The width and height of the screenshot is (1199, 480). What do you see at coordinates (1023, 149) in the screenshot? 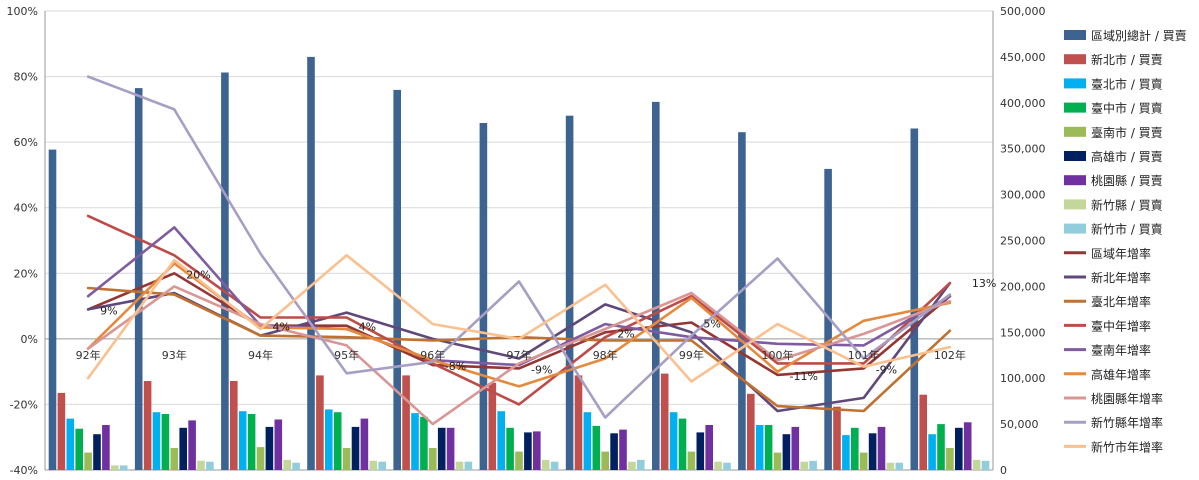
I see `right-axis-tick-label: 350,000` at bounding box center [1023, 149].